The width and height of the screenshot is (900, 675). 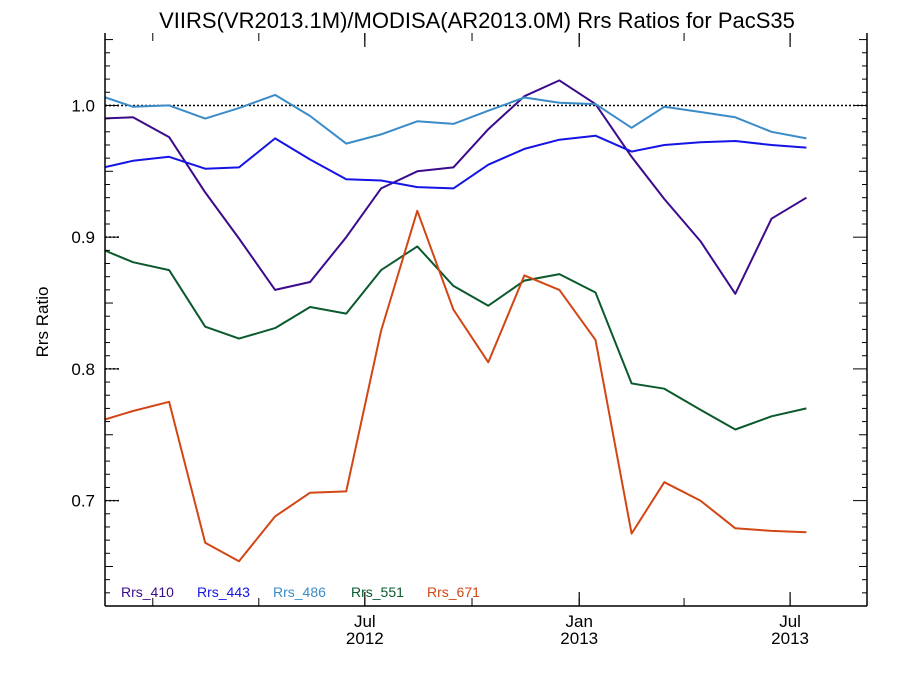 What do you see at coordinates (83, 501) in the screenshot?
I see `y-tick-label: 0.7` at bounding box center [83, 501].